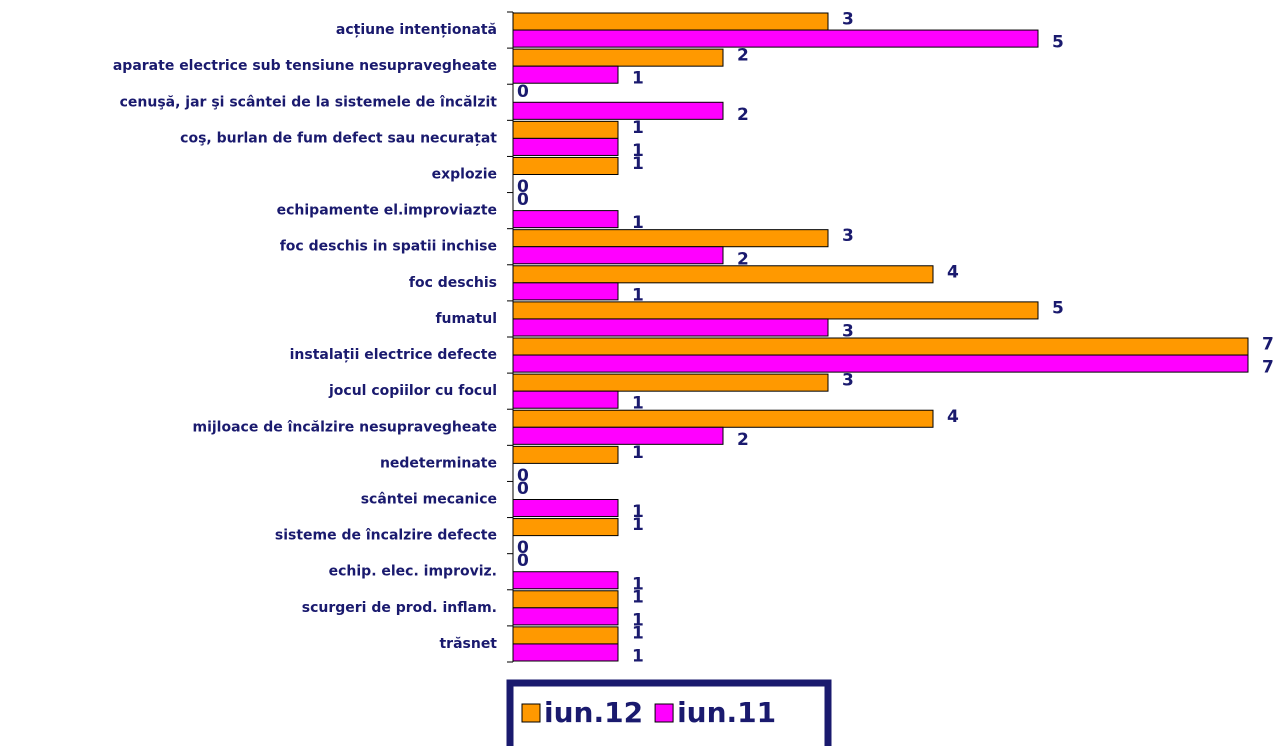  Describe the element at coordinates (416, 30) in the screenshot. I see `y-tick-label: acțiune intenționată` at that location.